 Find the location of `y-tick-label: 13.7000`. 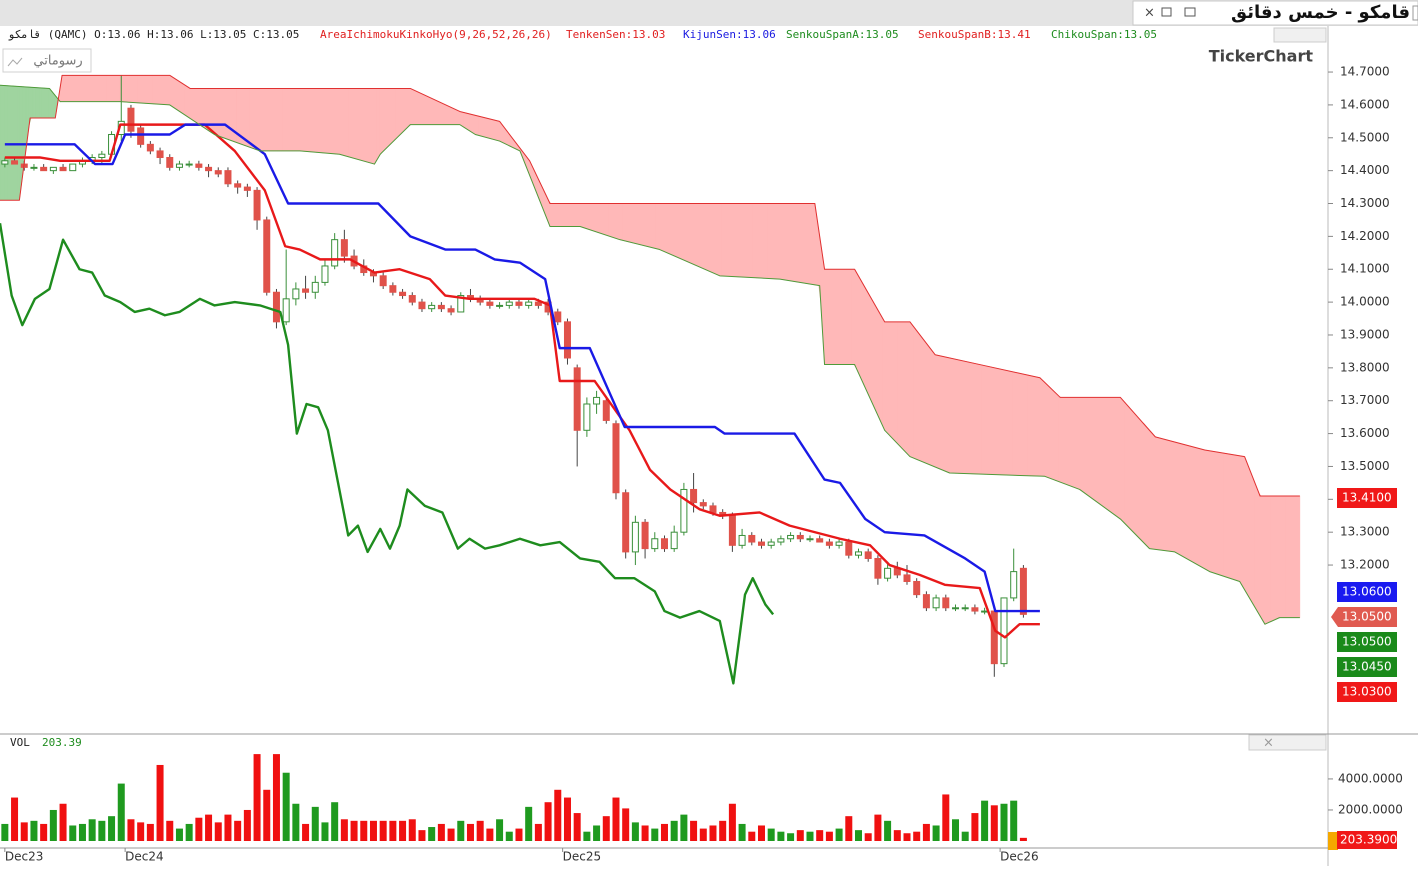

y-tick-label: 13.7000 is located at coordinates (1365, 400).